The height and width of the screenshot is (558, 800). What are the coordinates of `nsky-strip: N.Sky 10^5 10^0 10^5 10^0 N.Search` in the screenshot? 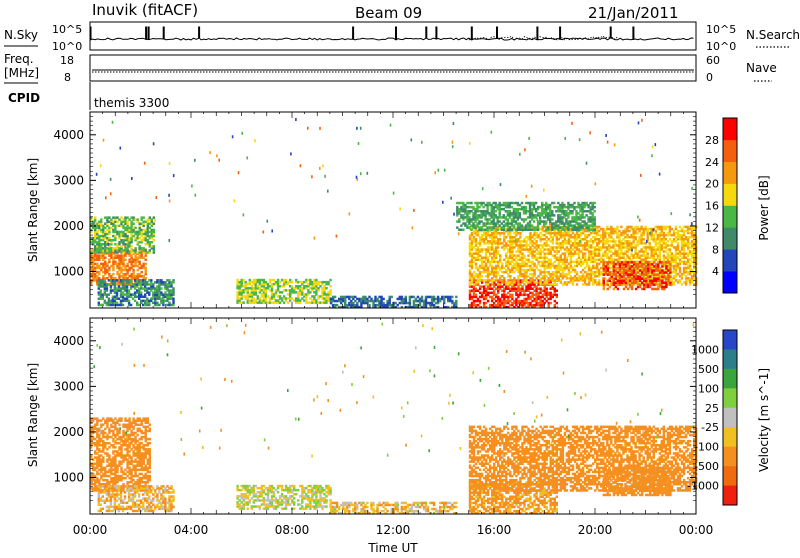 It's located at (402, 37).